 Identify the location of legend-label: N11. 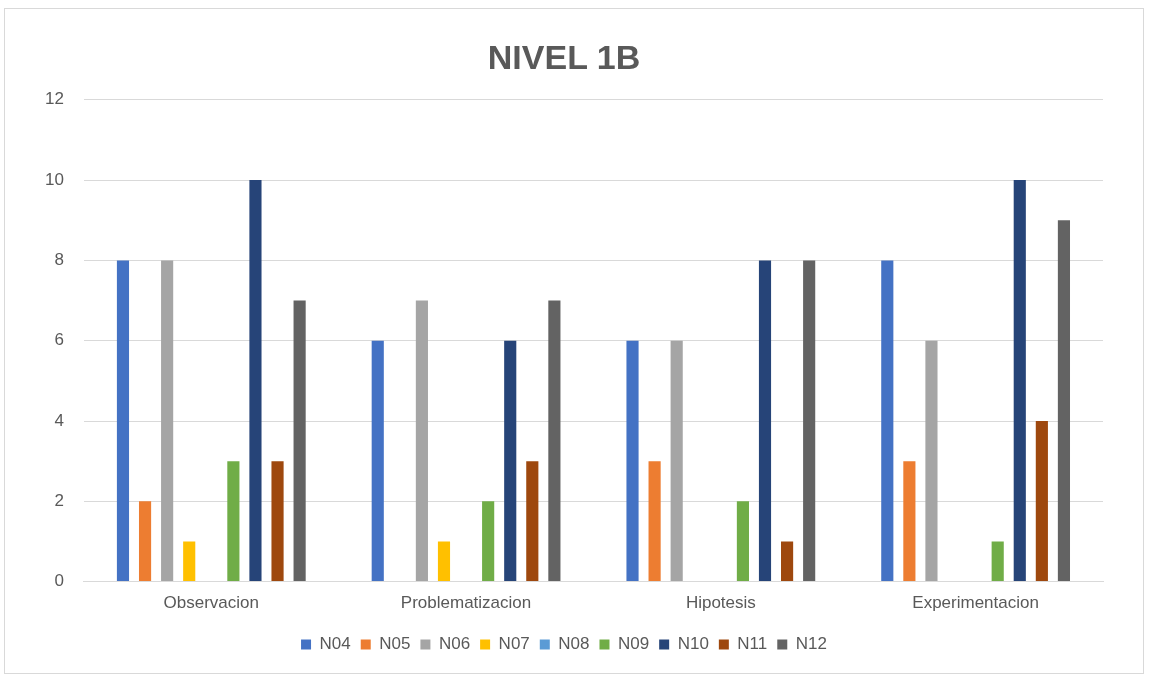
(752, 644).